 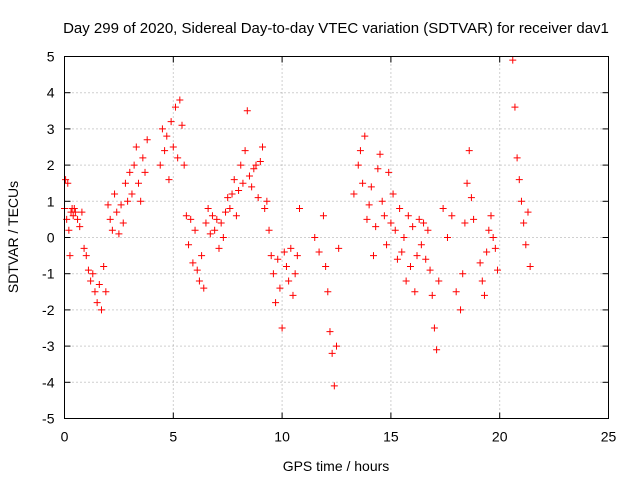 I want to click on y-tick-label: -2, so click(x=48, y=310).